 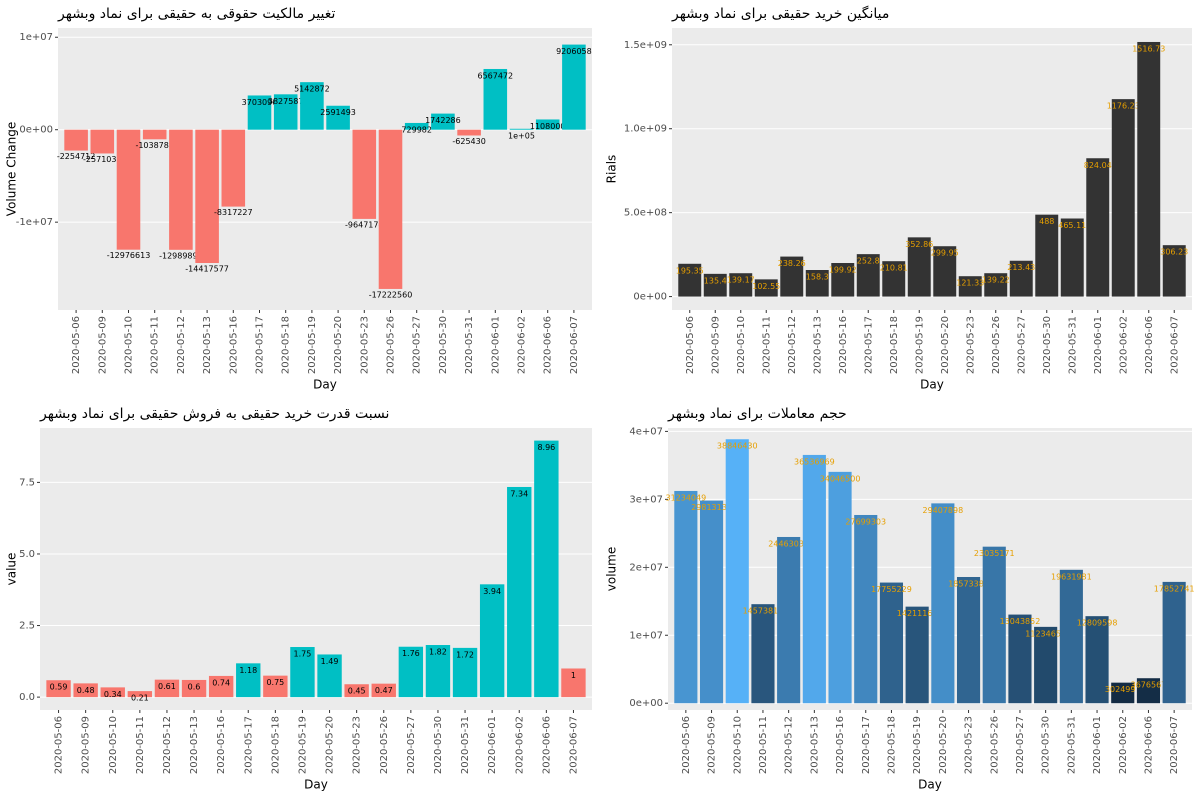 I want to click on value-label: 9206058, so click(x=574, y=51).